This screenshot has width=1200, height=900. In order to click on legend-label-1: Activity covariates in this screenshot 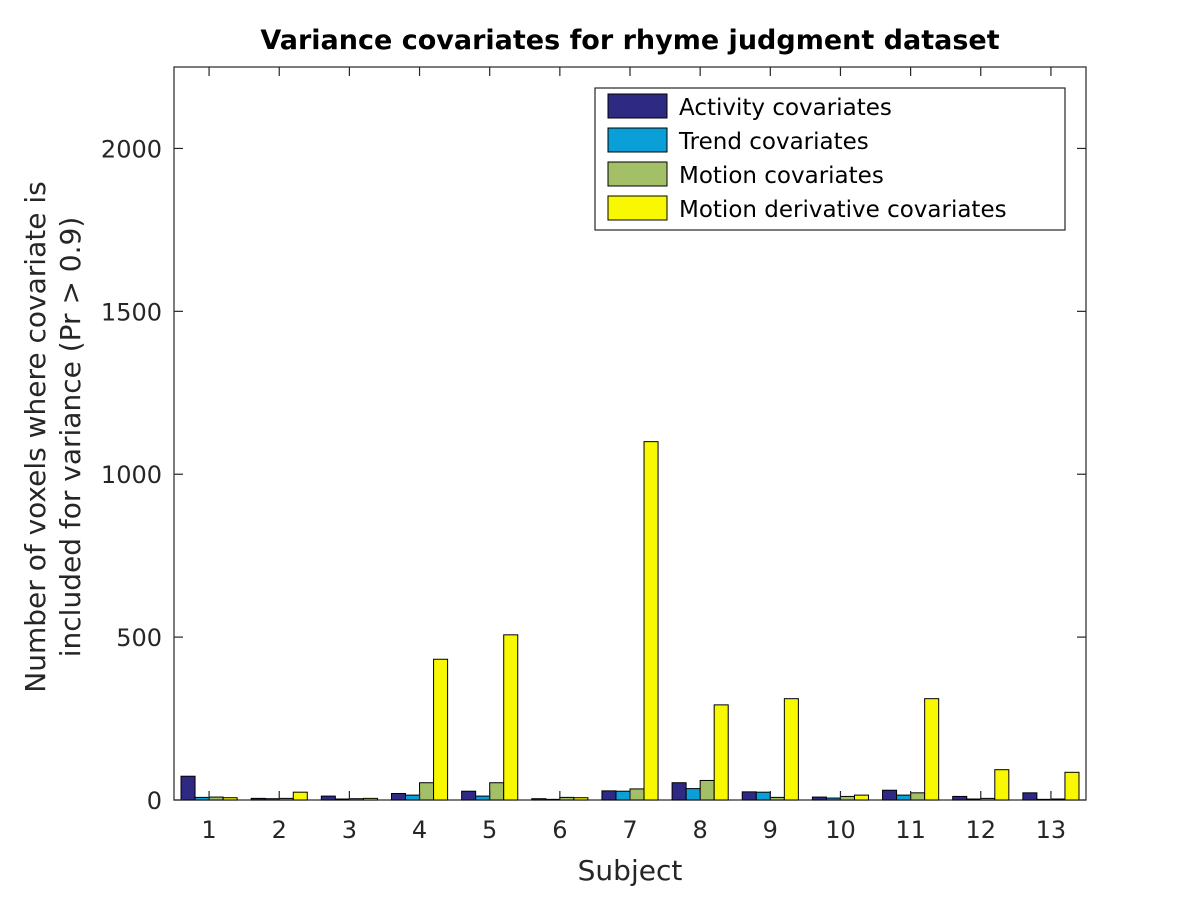, I will do `click(785, 108)`.